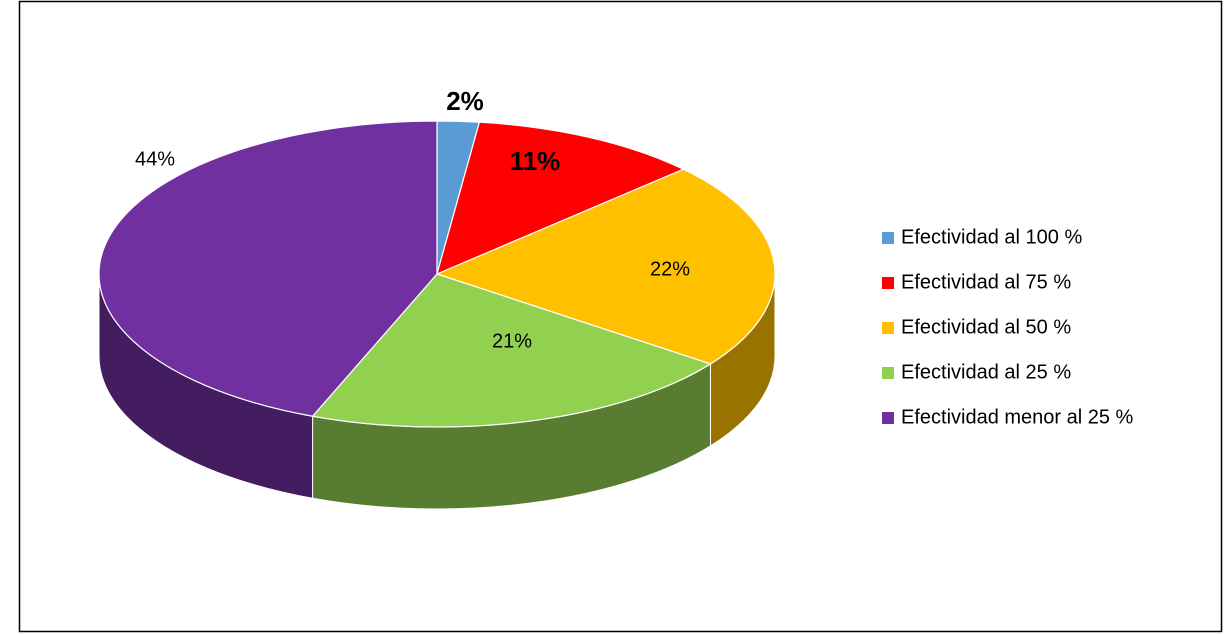  I want to click on legend-label: Efectividad menor al 25 %, so click(1017, 417).